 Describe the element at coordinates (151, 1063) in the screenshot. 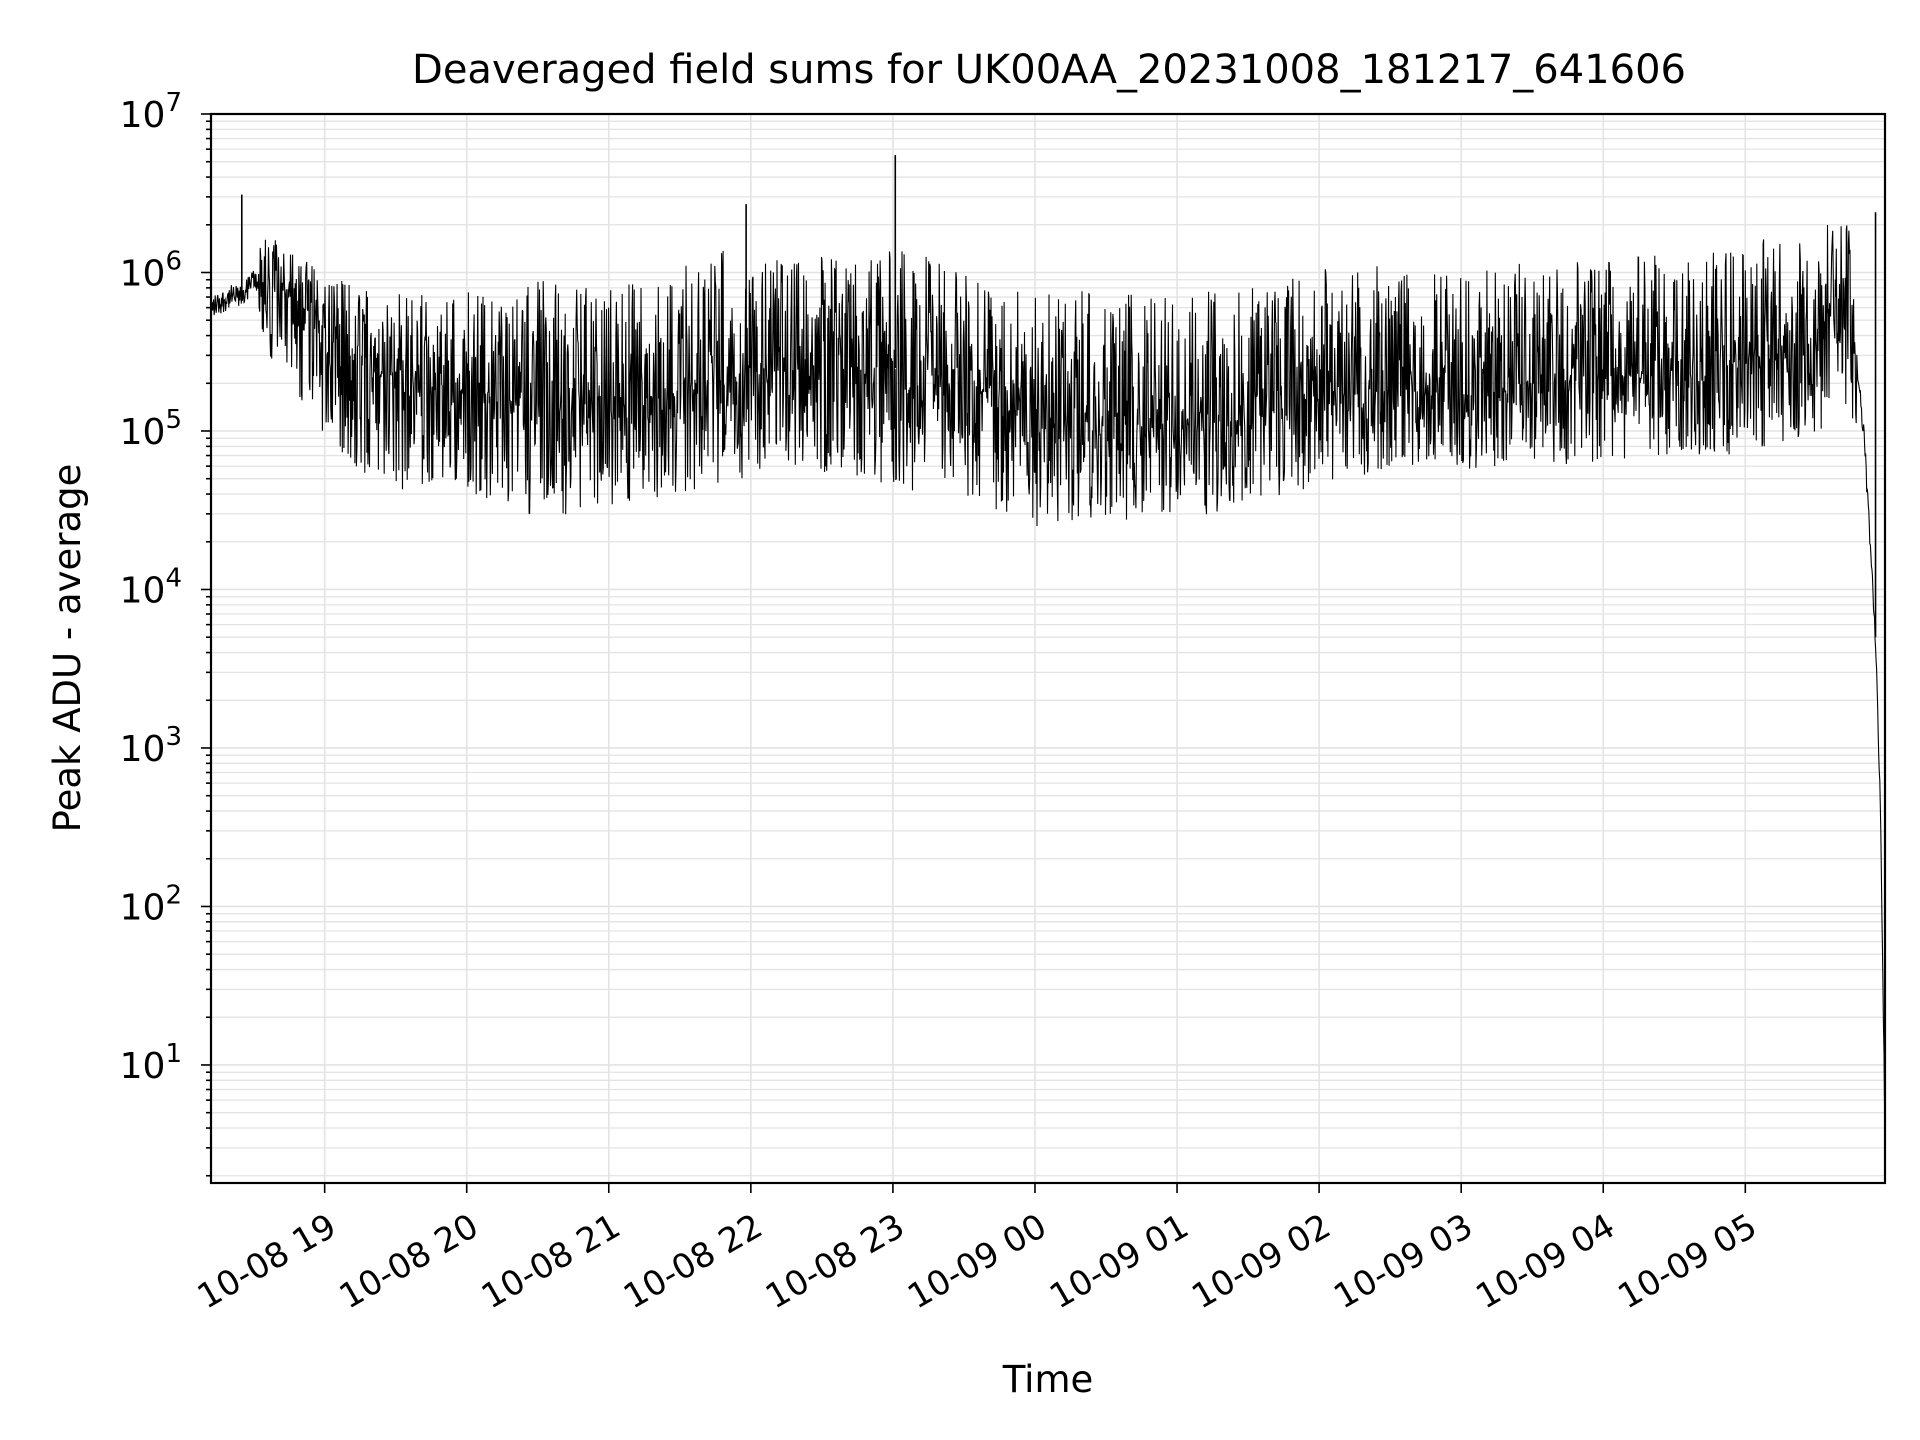

I see `y-tick-label: 10¹` at that location.